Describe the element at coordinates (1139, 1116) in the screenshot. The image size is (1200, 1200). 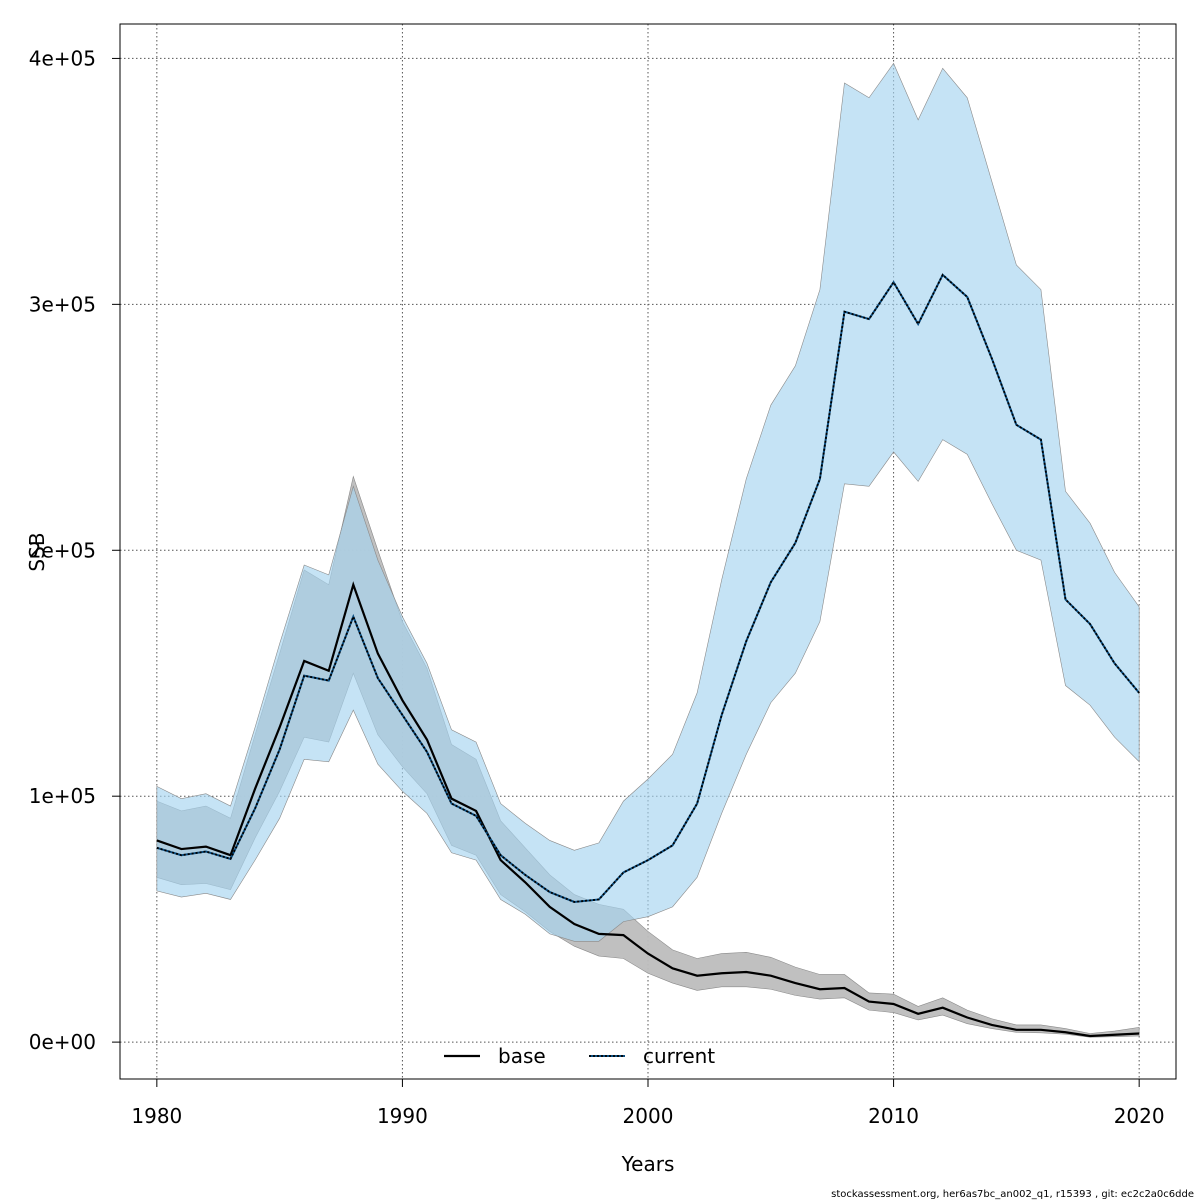
I see `x-tick-label: 2020` at that location.